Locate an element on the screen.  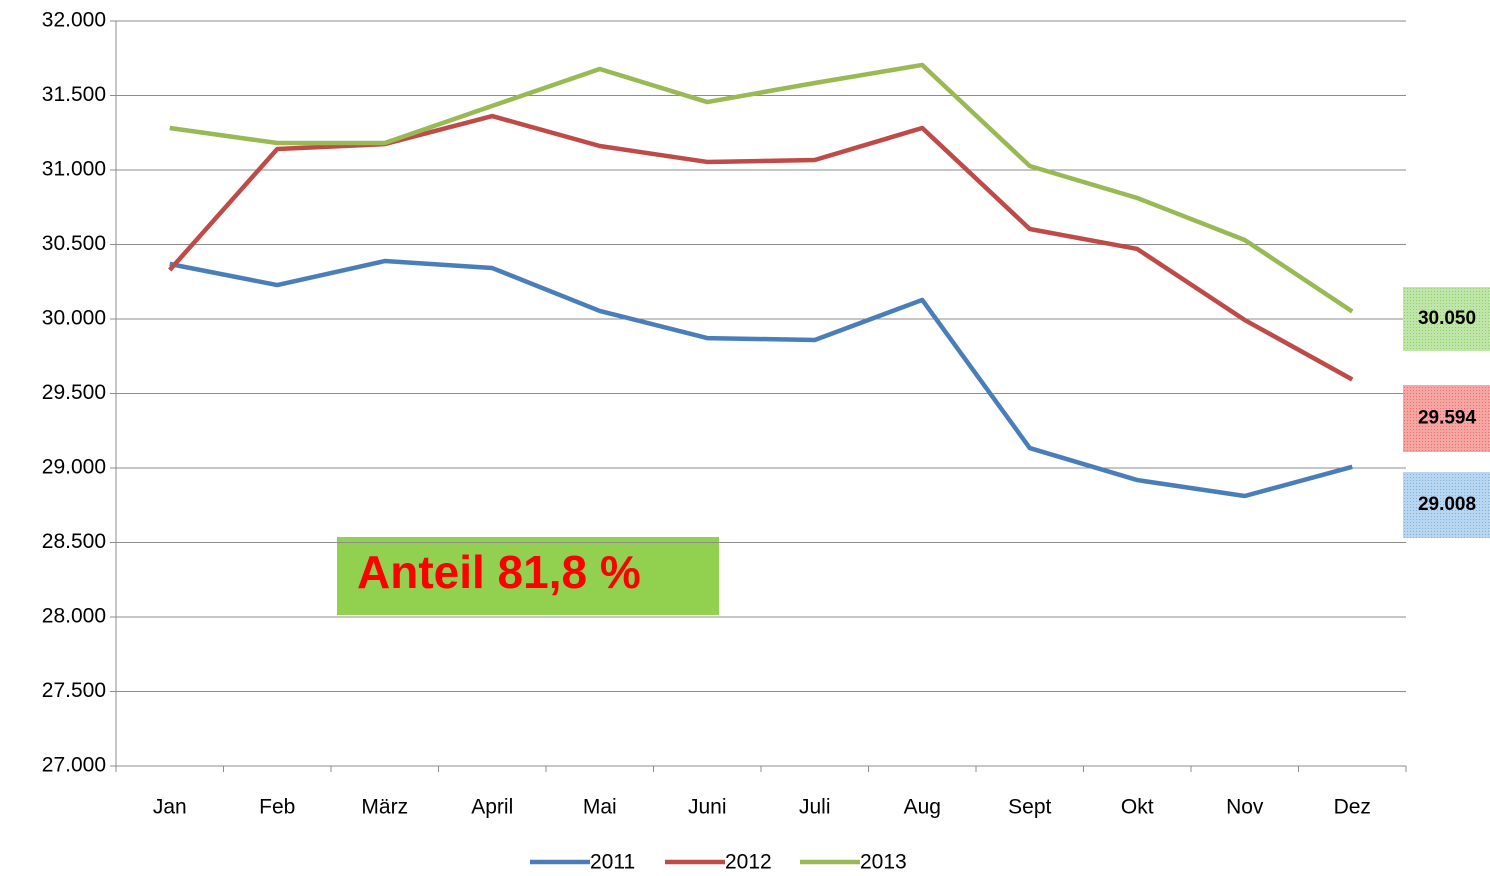
legend-label: 2012 is located at coordinates (748, 862).